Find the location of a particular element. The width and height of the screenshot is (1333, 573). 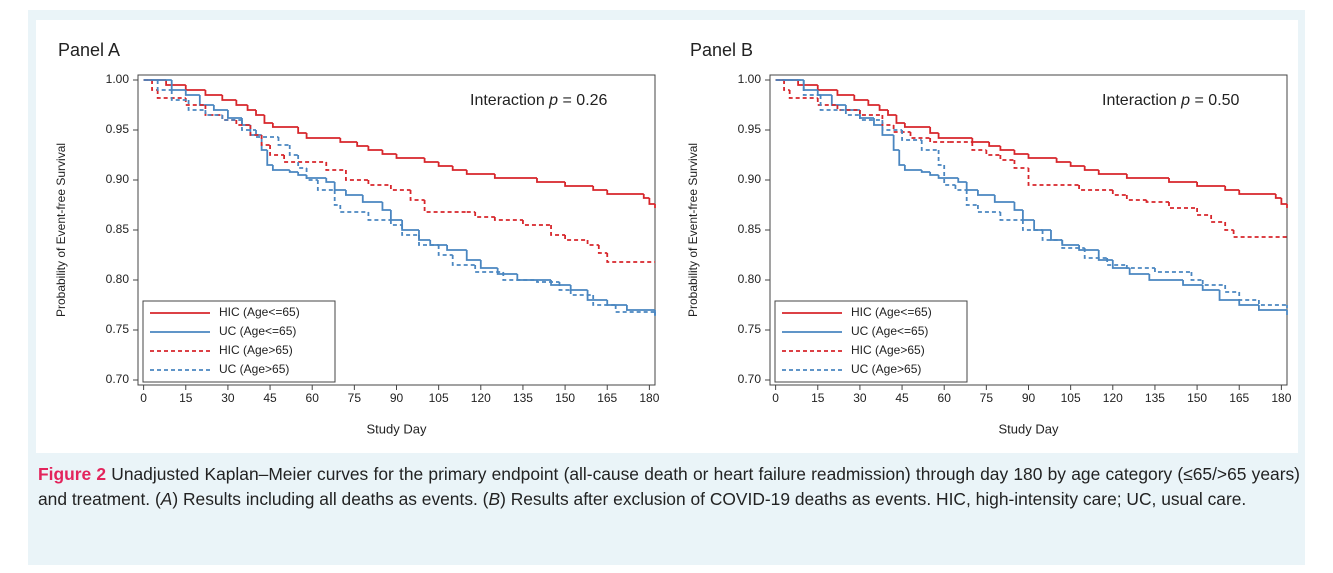

x-tick-label: 120 is located at coordinates (1113, 398).